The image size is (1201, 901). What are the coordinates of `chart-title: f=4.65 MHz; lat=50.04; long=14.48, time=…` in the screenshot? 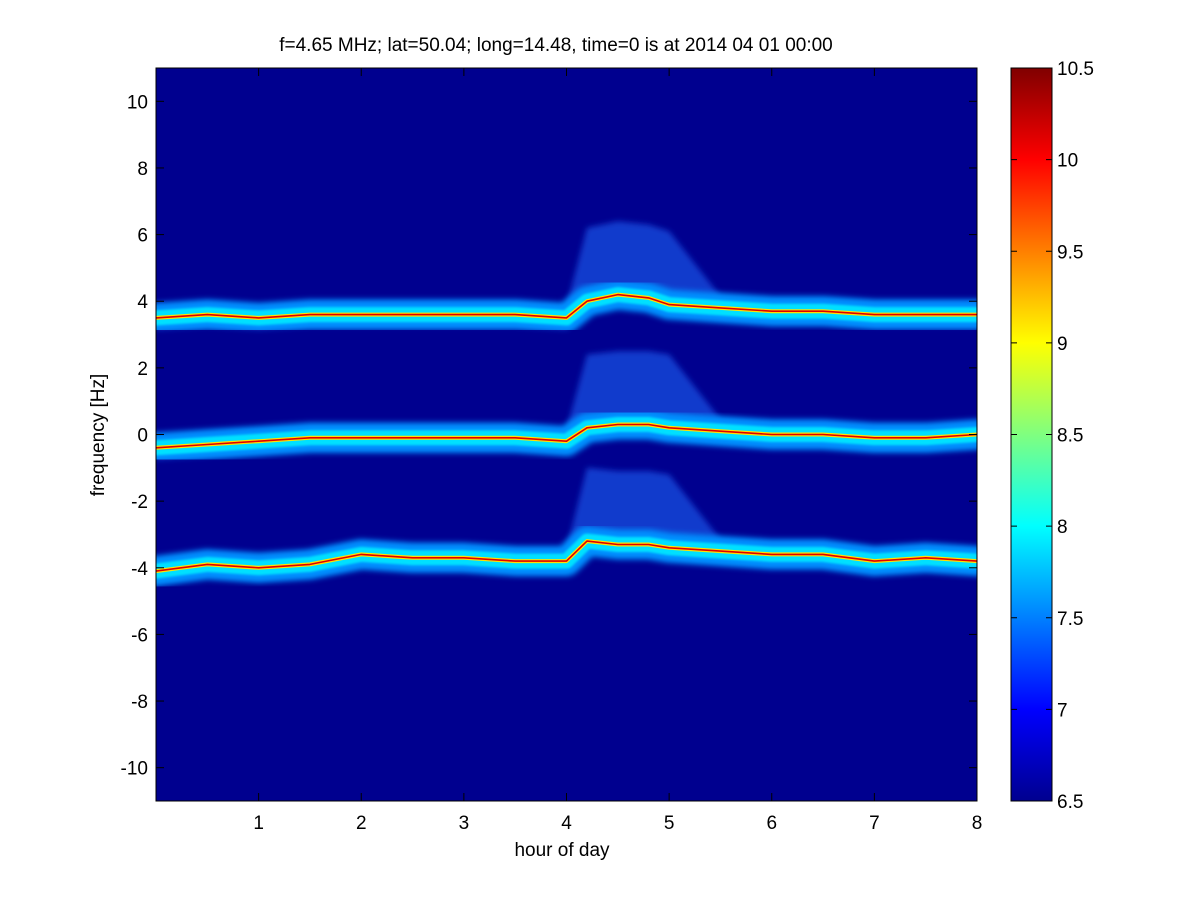 It's located at (556, 45).